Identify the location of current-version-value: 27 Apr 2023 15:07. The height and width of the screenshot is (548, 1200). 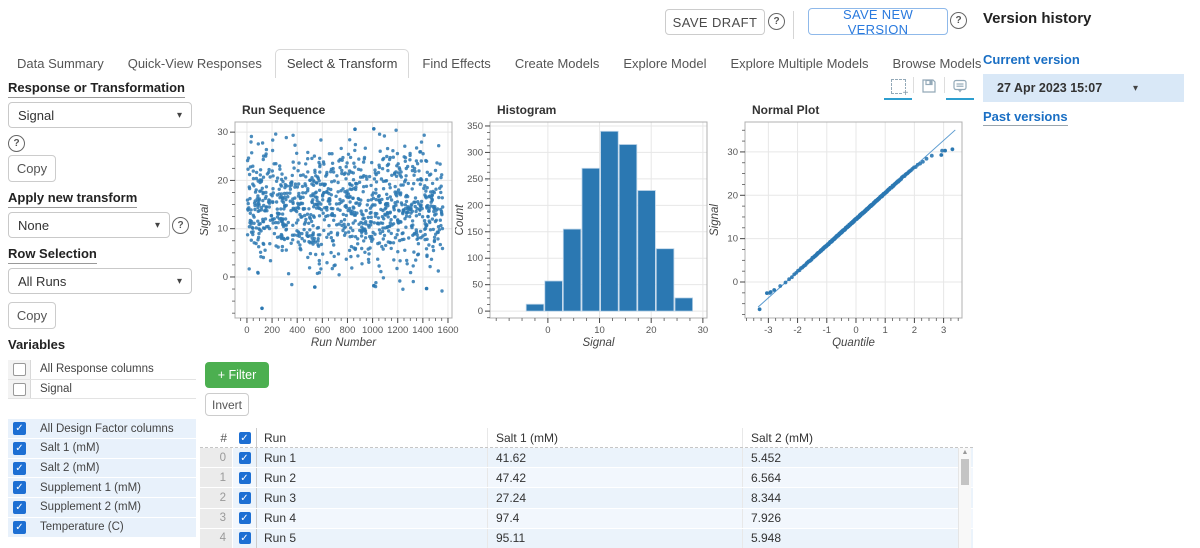
(1050, 88).